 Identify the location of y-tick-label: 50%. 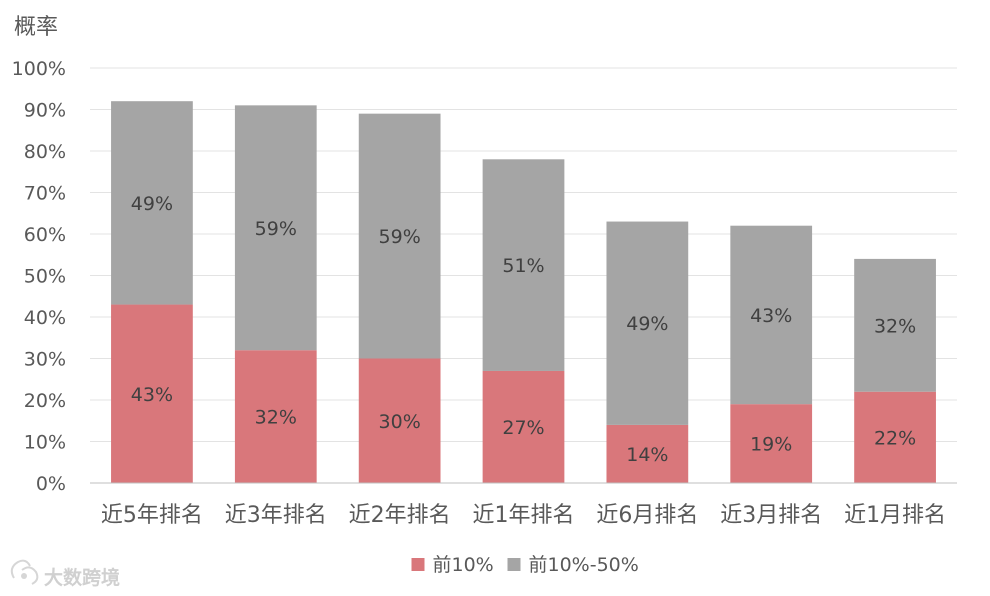
(45, 277).